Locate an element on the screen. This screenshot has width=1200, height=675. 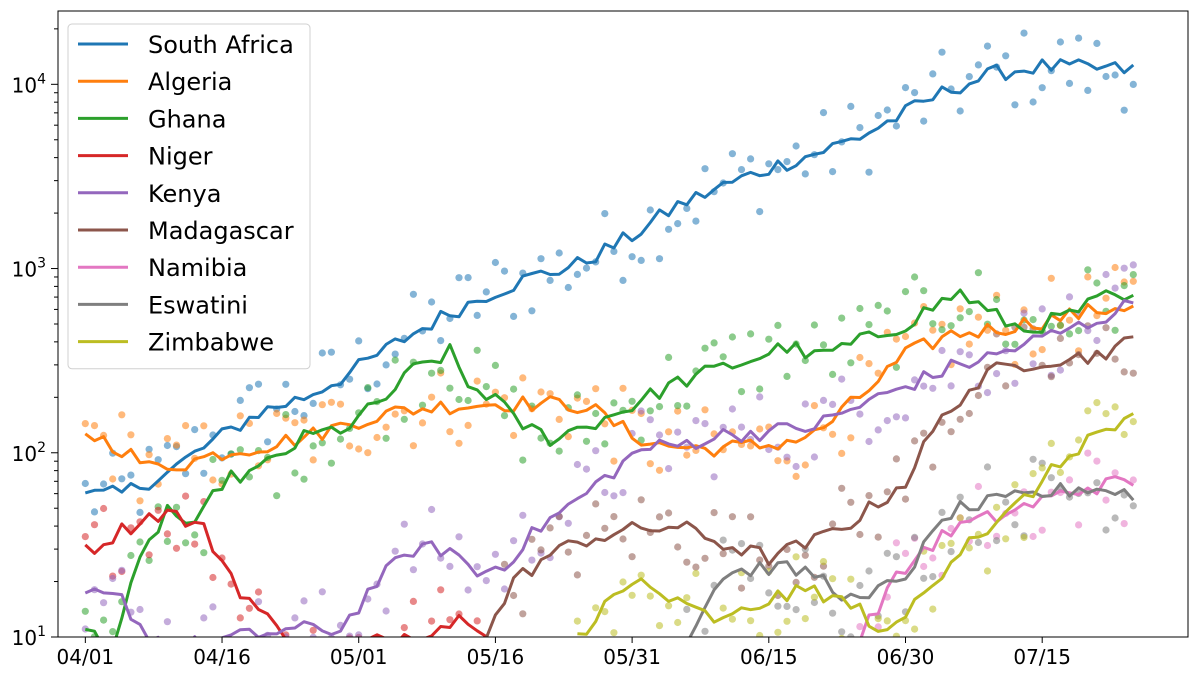
legend-label-ghana: Ghana is located at coordinates (187, 119).